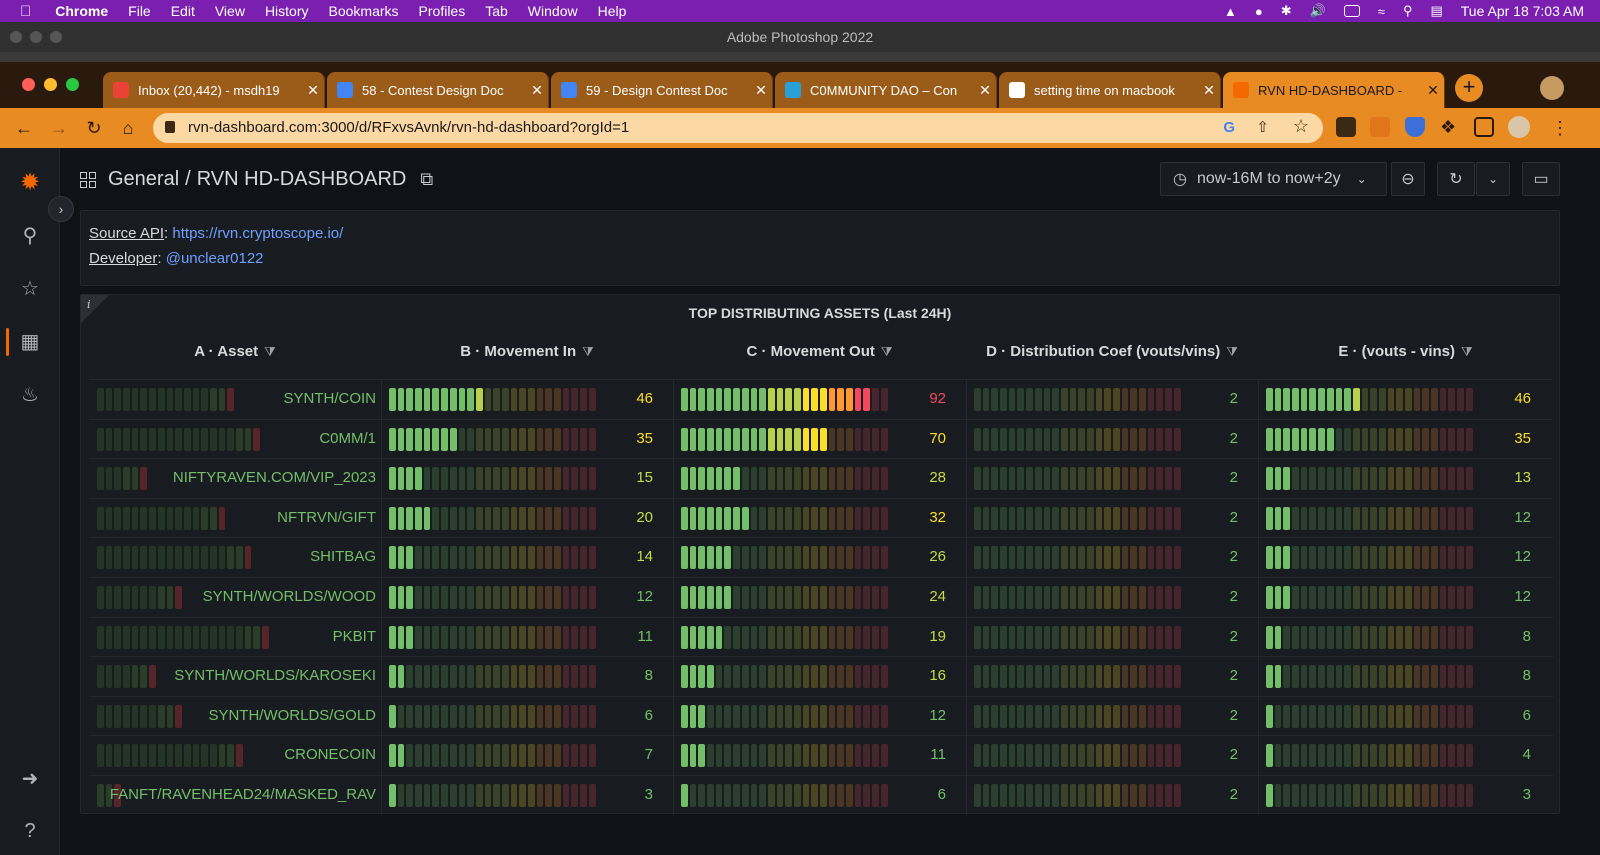  I want to click on menu-clock: Tue Apr 18 7:03 AM, so click(1522, 11).